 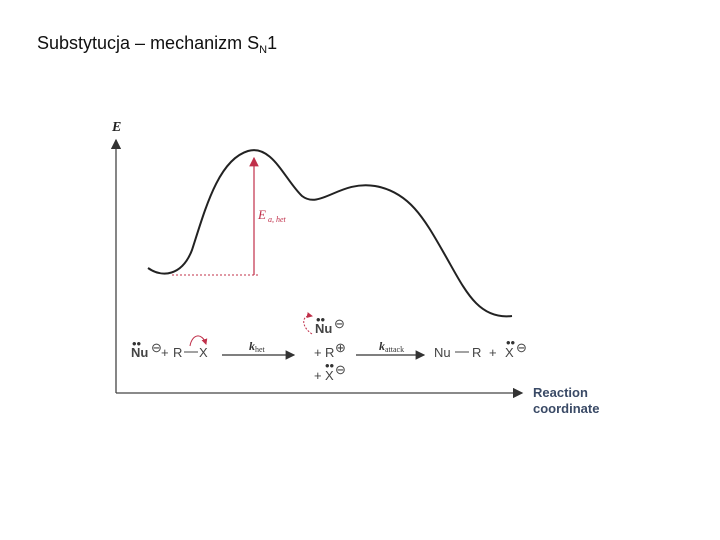 I want to click on reactant-x: X, so click(x=203, y=352).